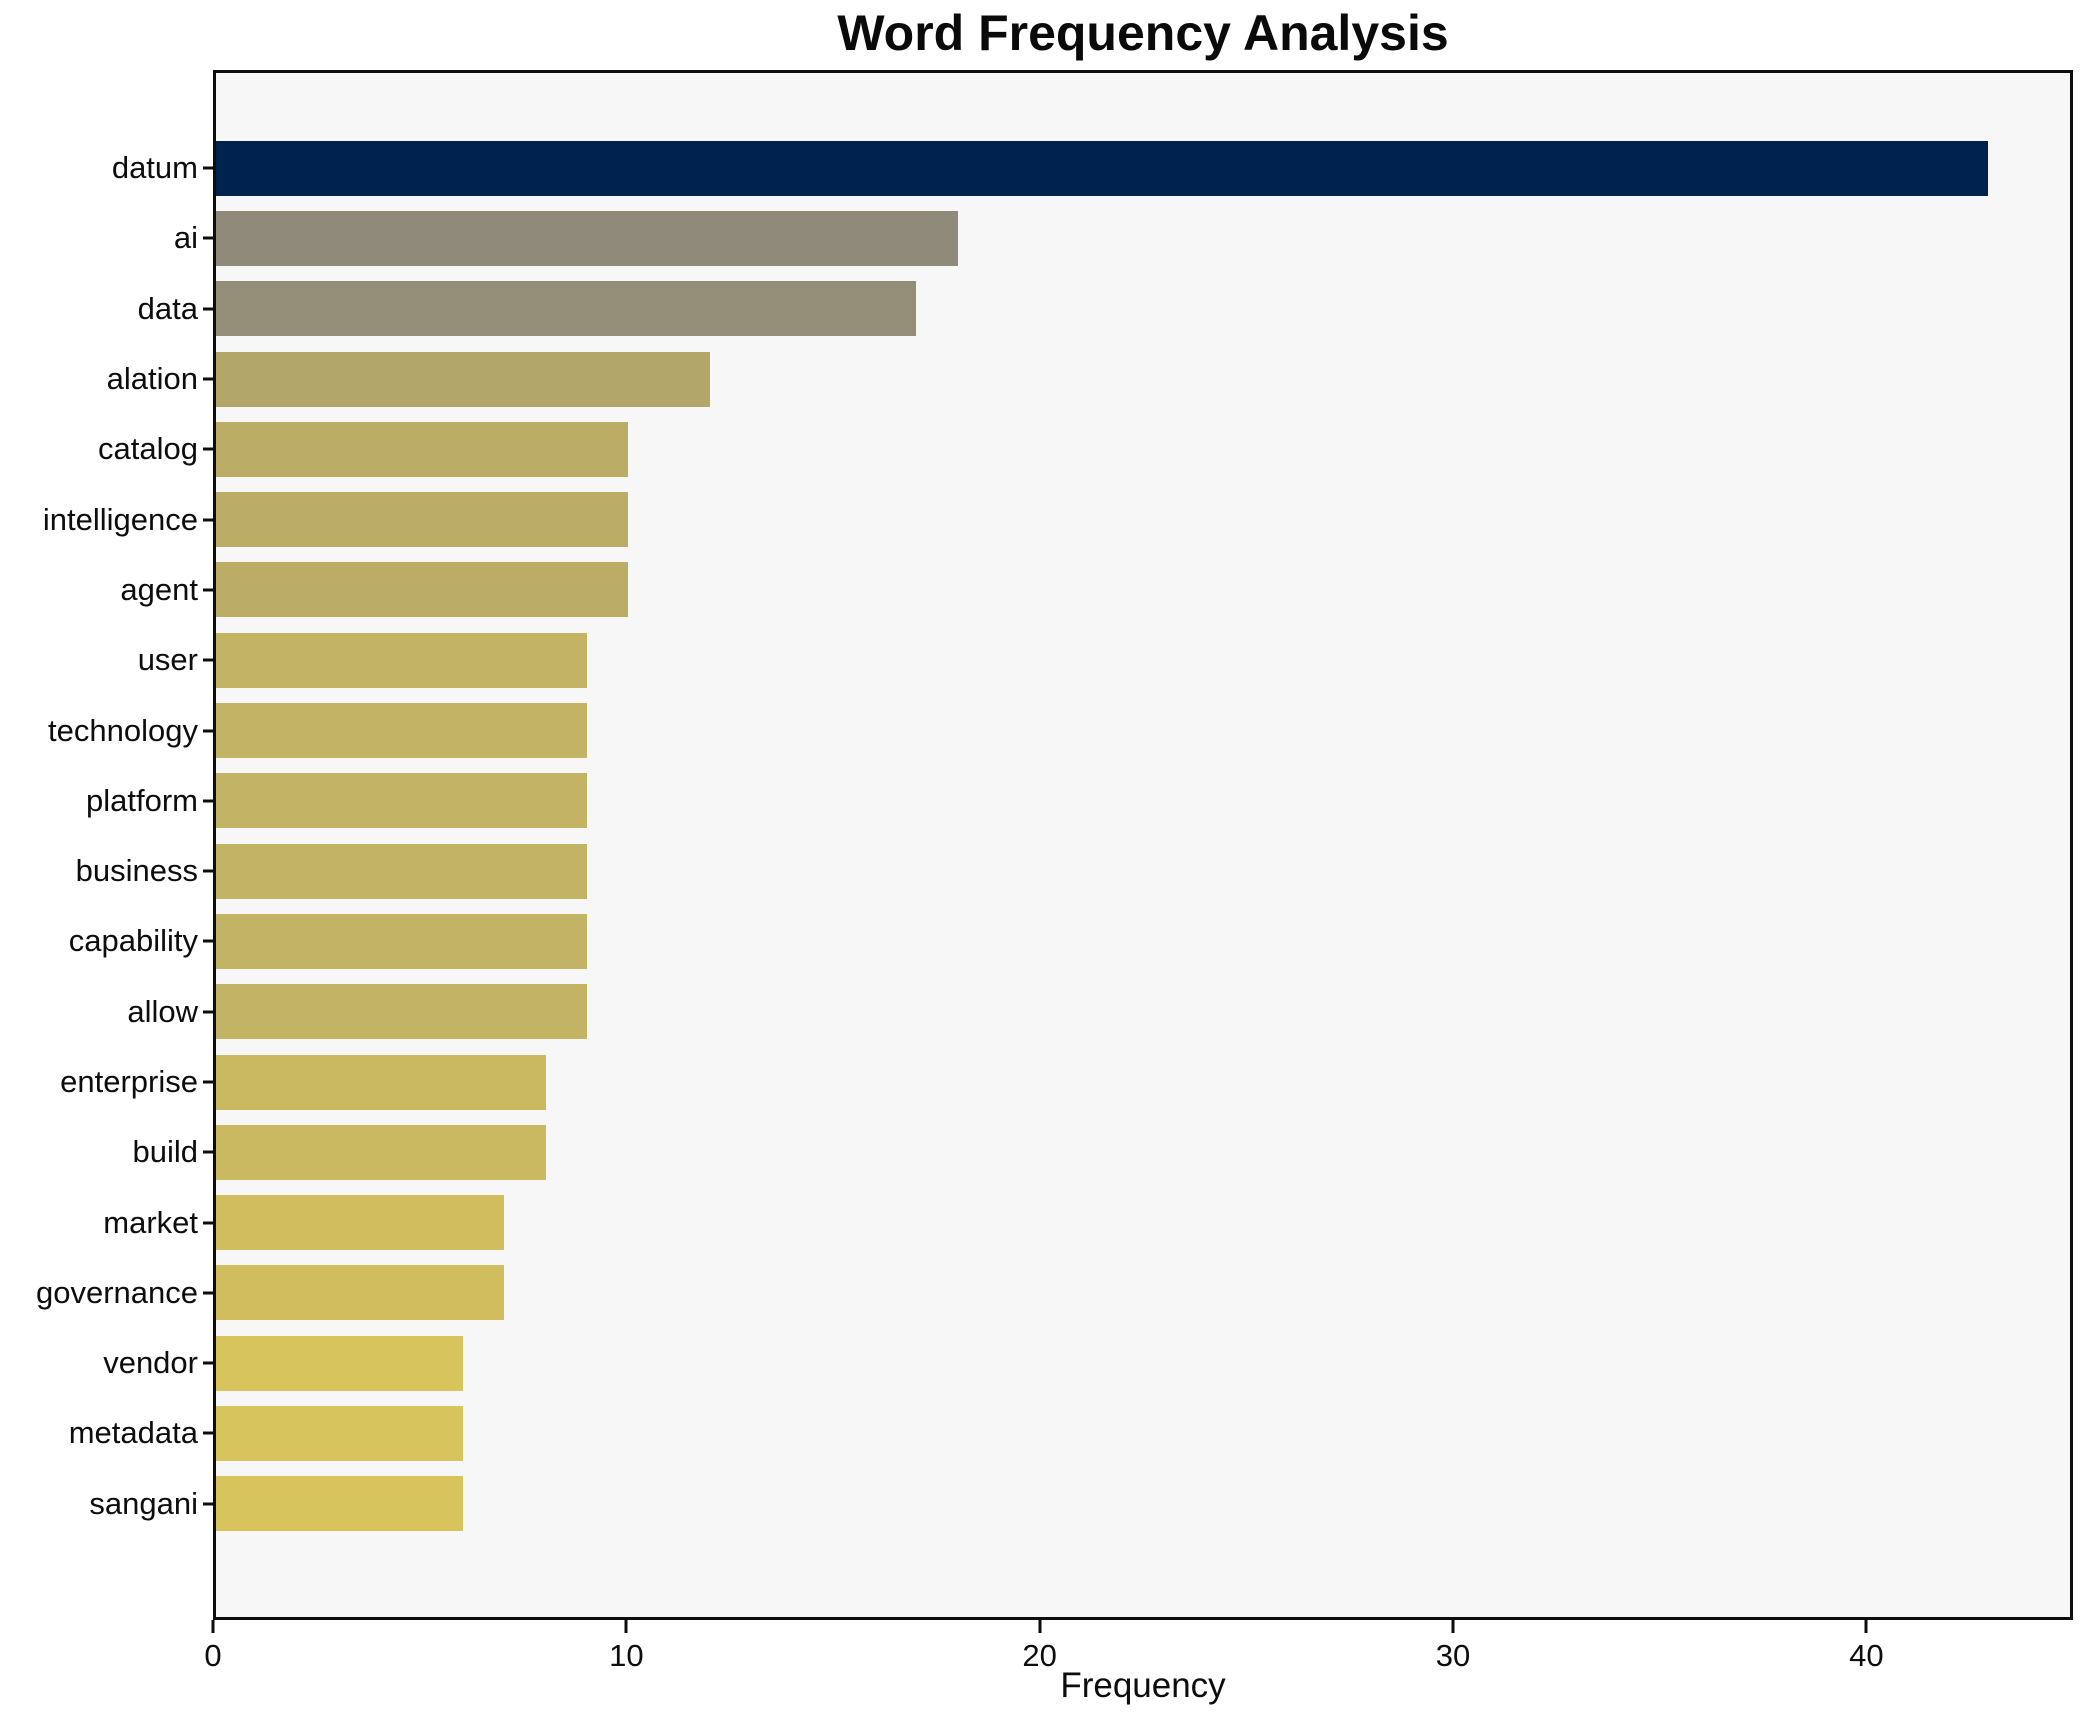  What do you see at coordinates (422, 449) in the screenshot?
I see `bar-catalog` at bounding box center [422, 449].